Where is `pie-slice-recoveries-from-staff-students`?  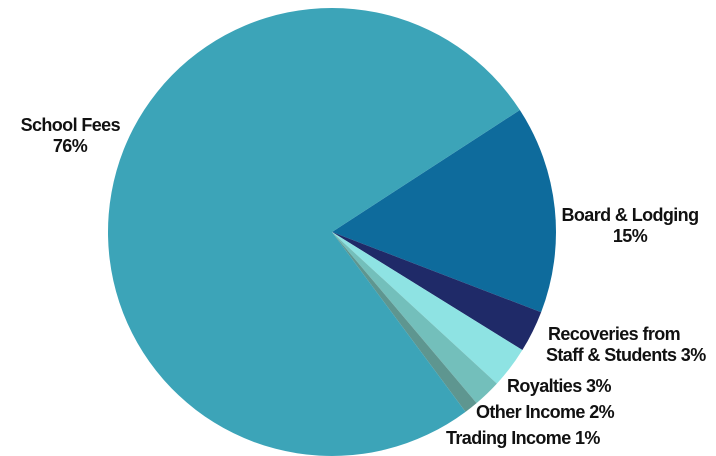
pie-slice-recoveries-from-staff-students is located at coordinates (437, 291).